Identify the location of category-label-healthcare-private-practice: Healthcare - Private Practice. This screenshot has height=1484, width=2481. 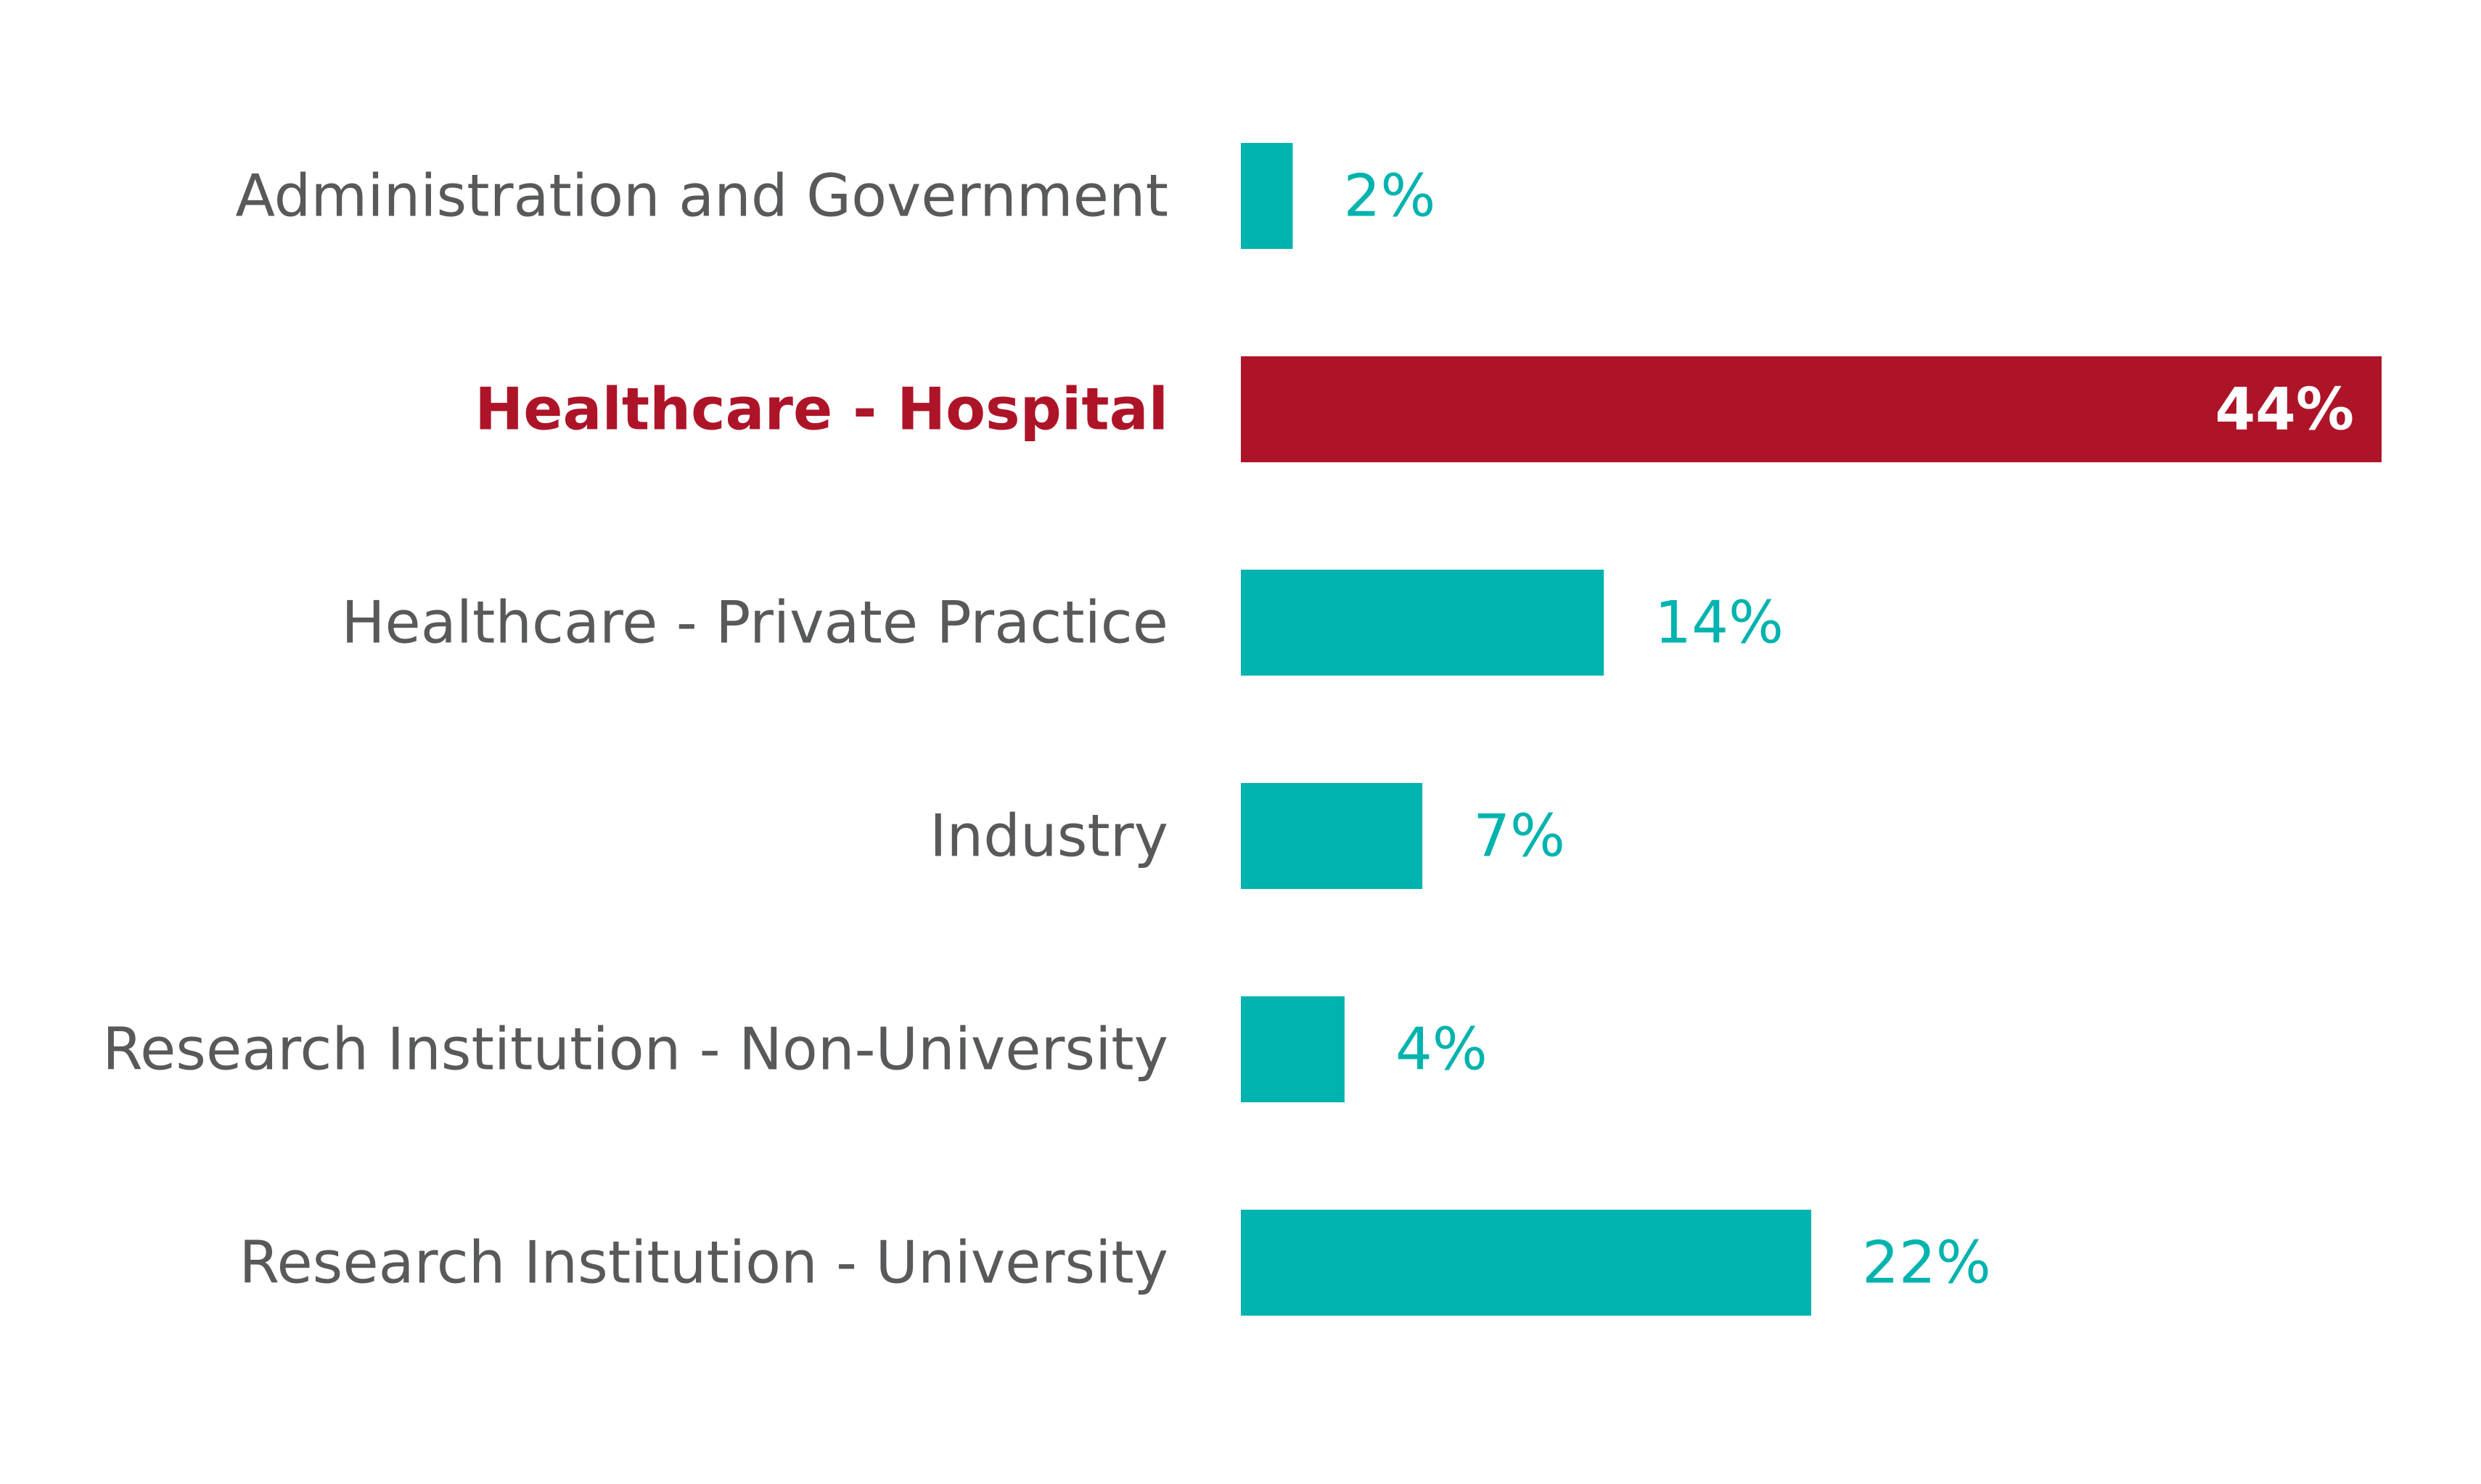
(755, 623).